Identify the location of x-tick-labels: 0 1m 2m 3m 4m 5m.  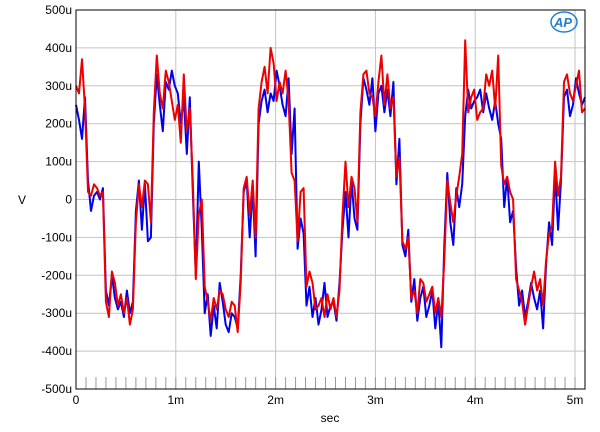
(328, 400).